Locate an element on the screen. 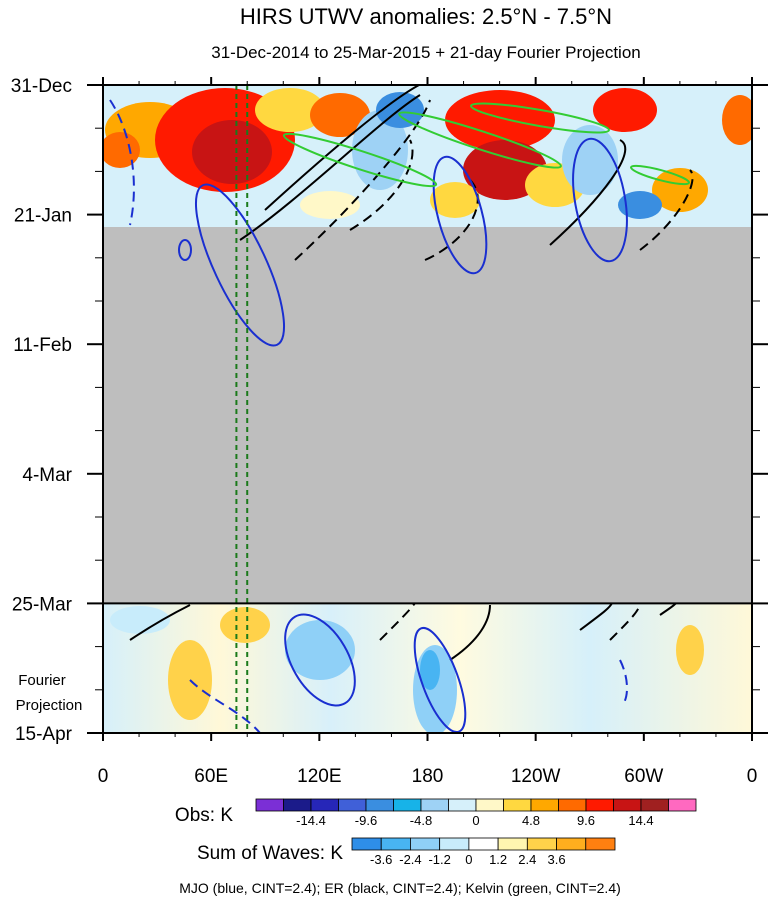 This screenshot has height=899, width=771. waves-colorbar-label: Sum of Waves: K is located at coordinates (270, 853).